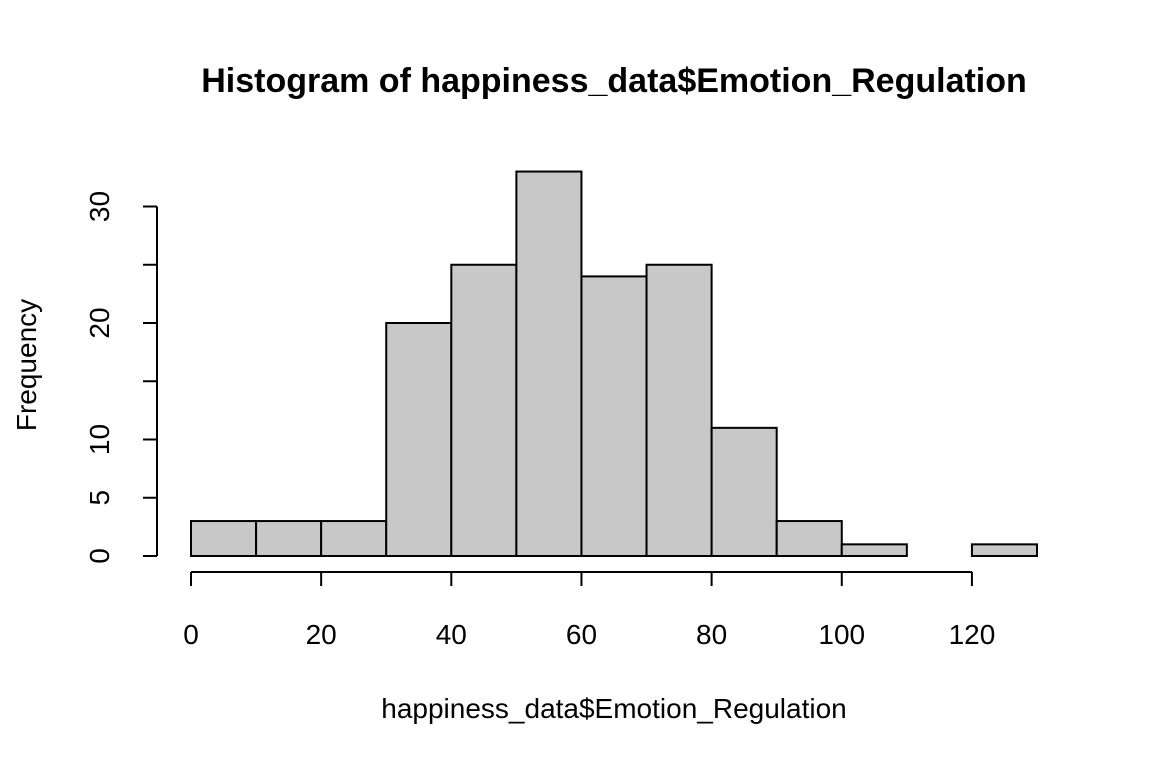 This screenshot has width=1152, height=768. I want to click on x-tick-label: 80, so click(711, 634).